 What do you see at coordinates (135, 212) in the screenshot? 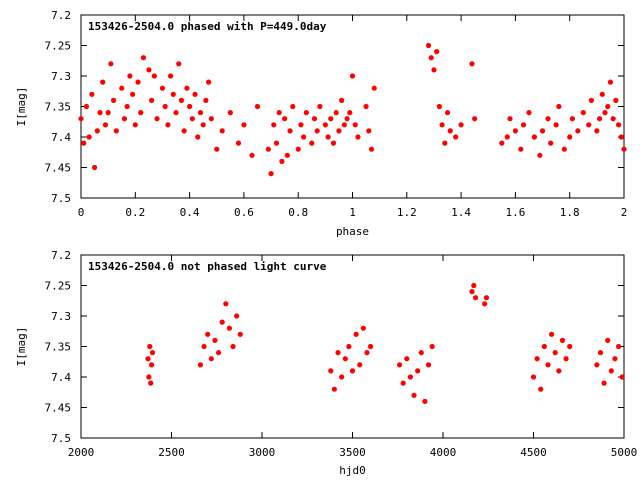
I see `x-tick-label: 0.2` at bounding box center [135, 212].